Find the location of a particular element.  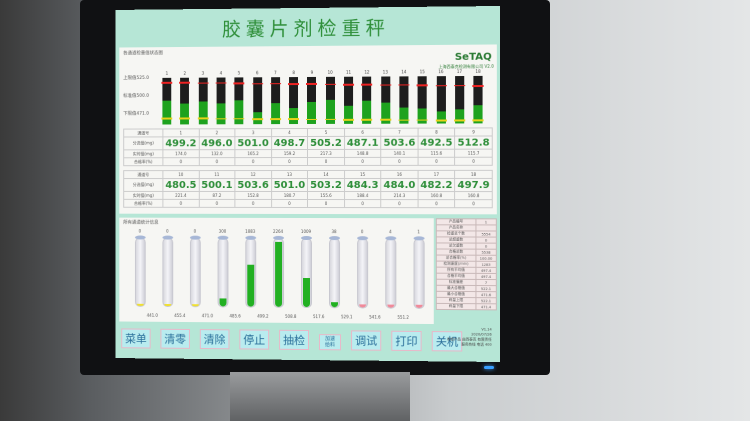

weights-cell: 512.8 is located at coordinates (473, 142).